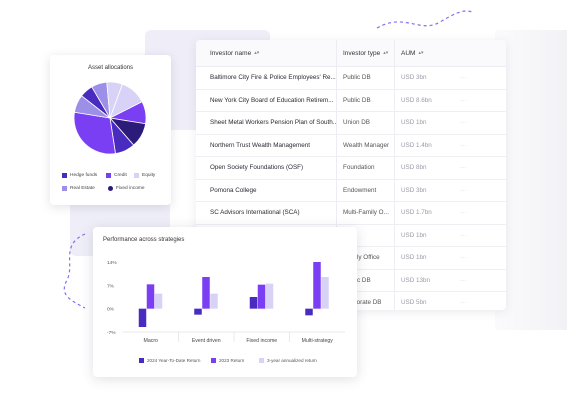  Describe the element at coordinates (82, 188) in the screenshot. I see `legend-label: Real Estate` at that location.